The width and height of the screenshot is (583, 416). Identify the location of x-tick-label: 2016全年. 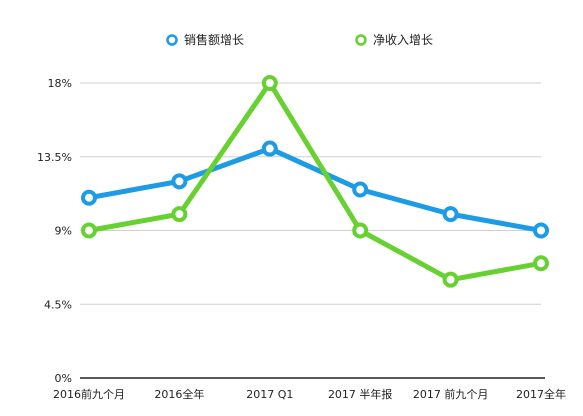
(179, 394).